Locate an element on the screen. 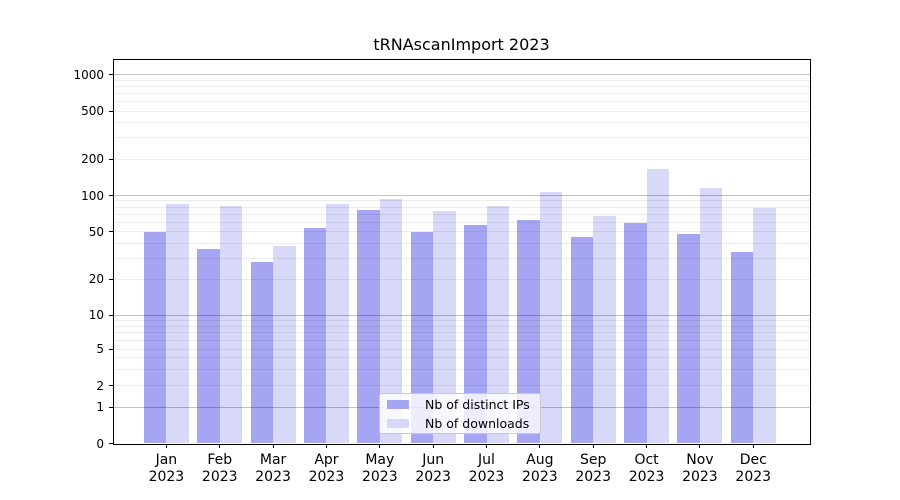  x-tick-label-nov: Nov 2023 is located at coordinates (700, 469).